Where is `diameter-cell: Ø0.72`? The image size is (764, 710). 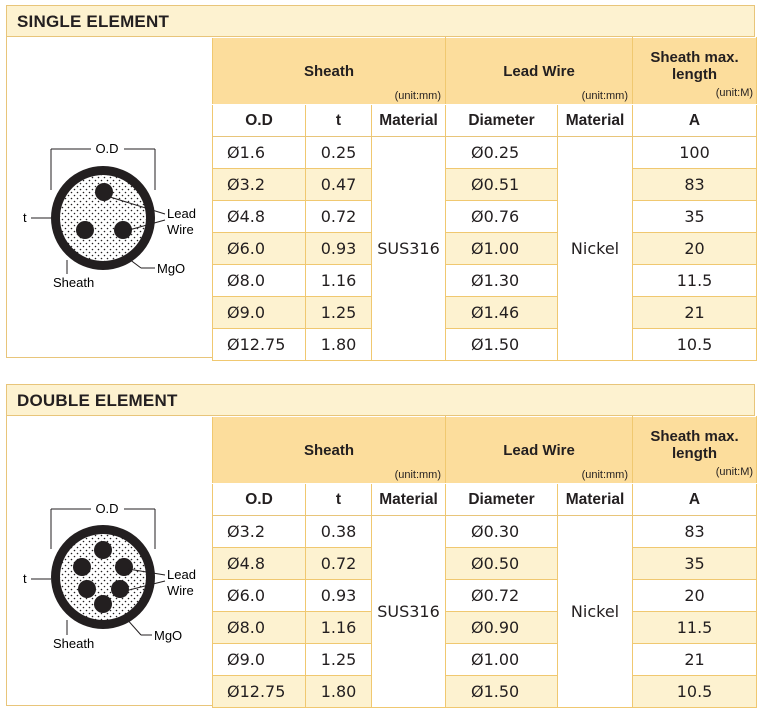 diameter-cell: Ø0.72 is located at coordinates (502, 595).